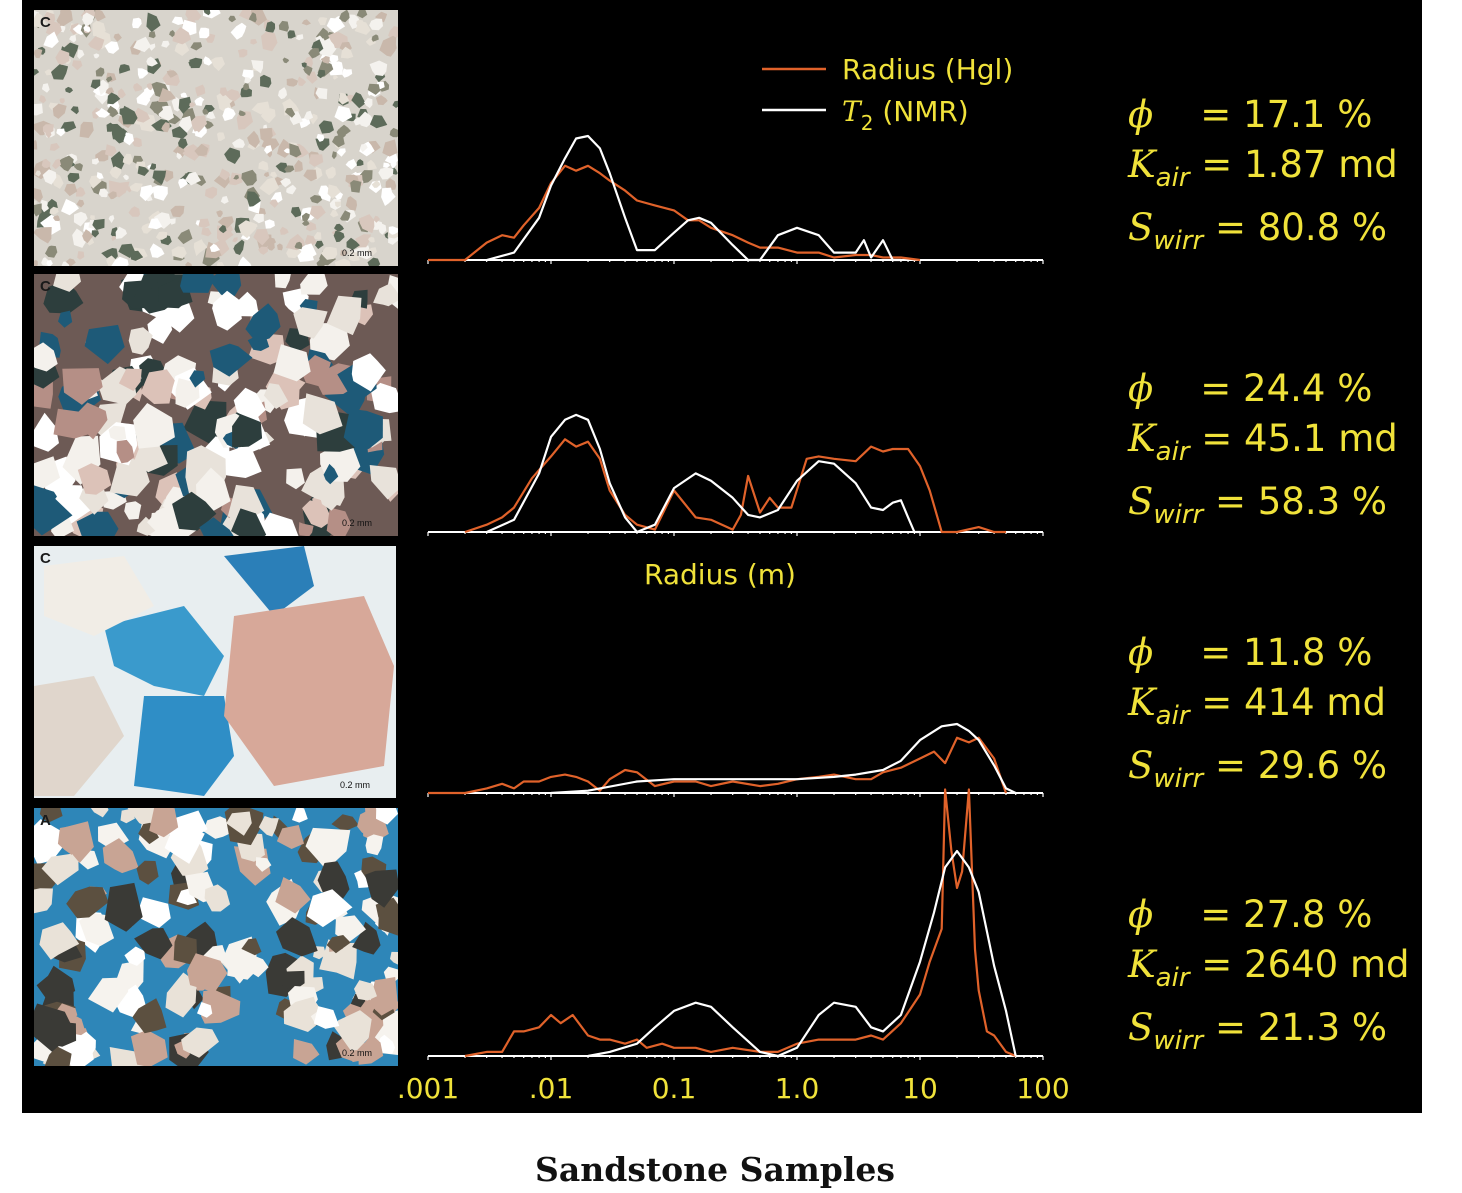 Image resolution: width=1462 pixels, height=1193 pixels. What do you see at coordinates (551, 1088) in the screenshot?
I see `x-tick-label: .01` at bounding box center [551, 1088].